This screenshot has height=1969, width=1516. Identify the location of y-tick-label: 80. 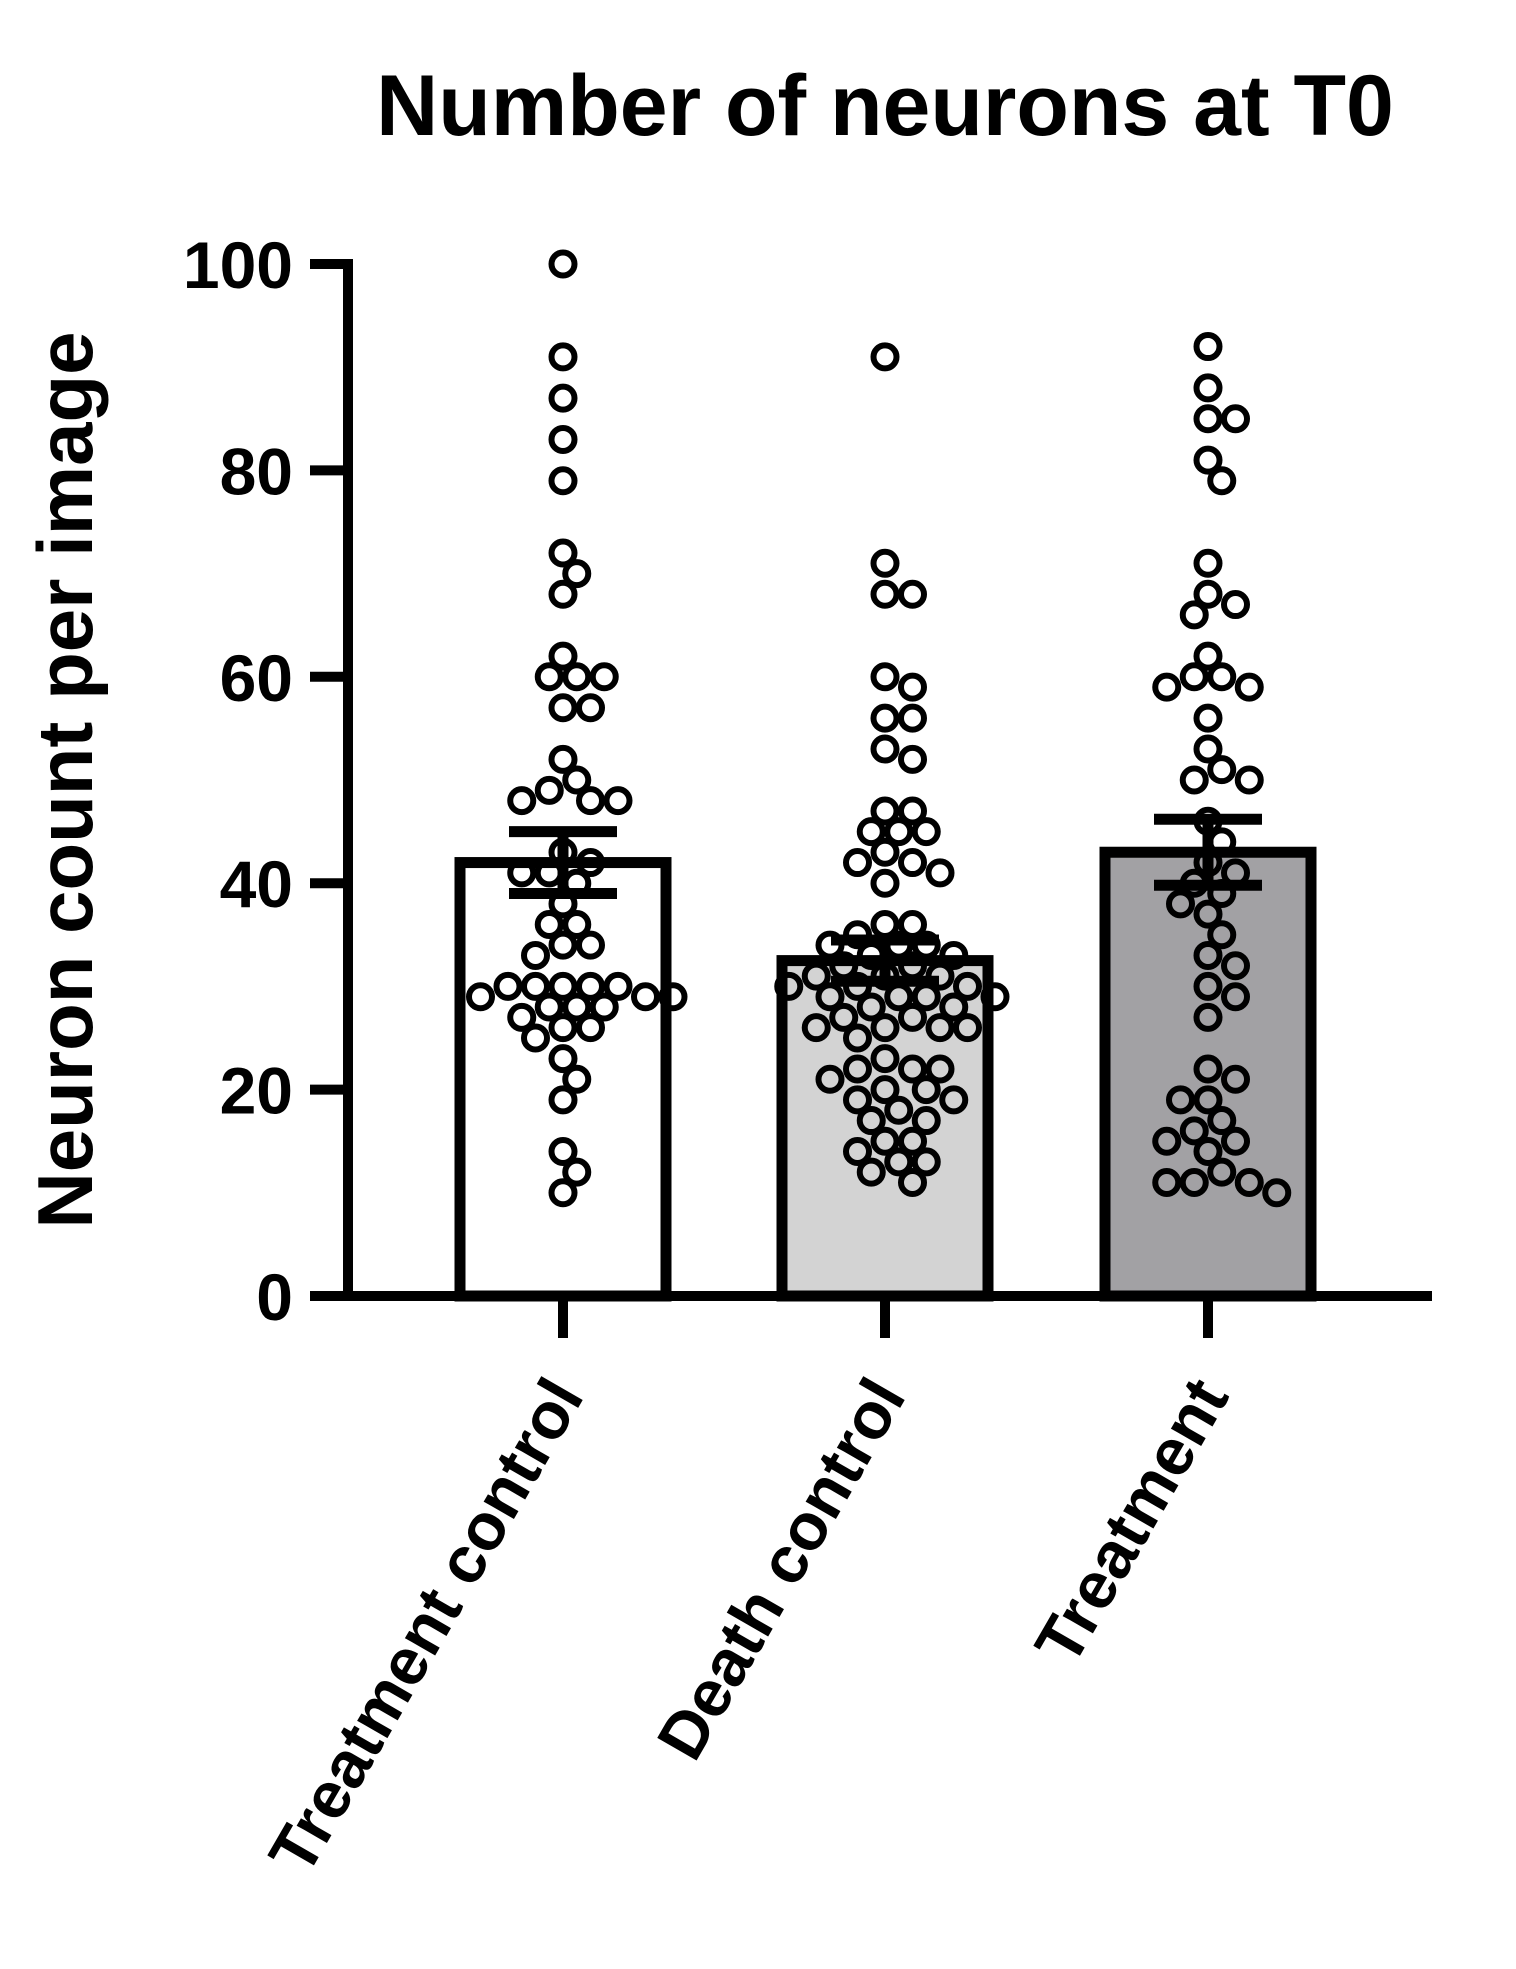
(256, 471).